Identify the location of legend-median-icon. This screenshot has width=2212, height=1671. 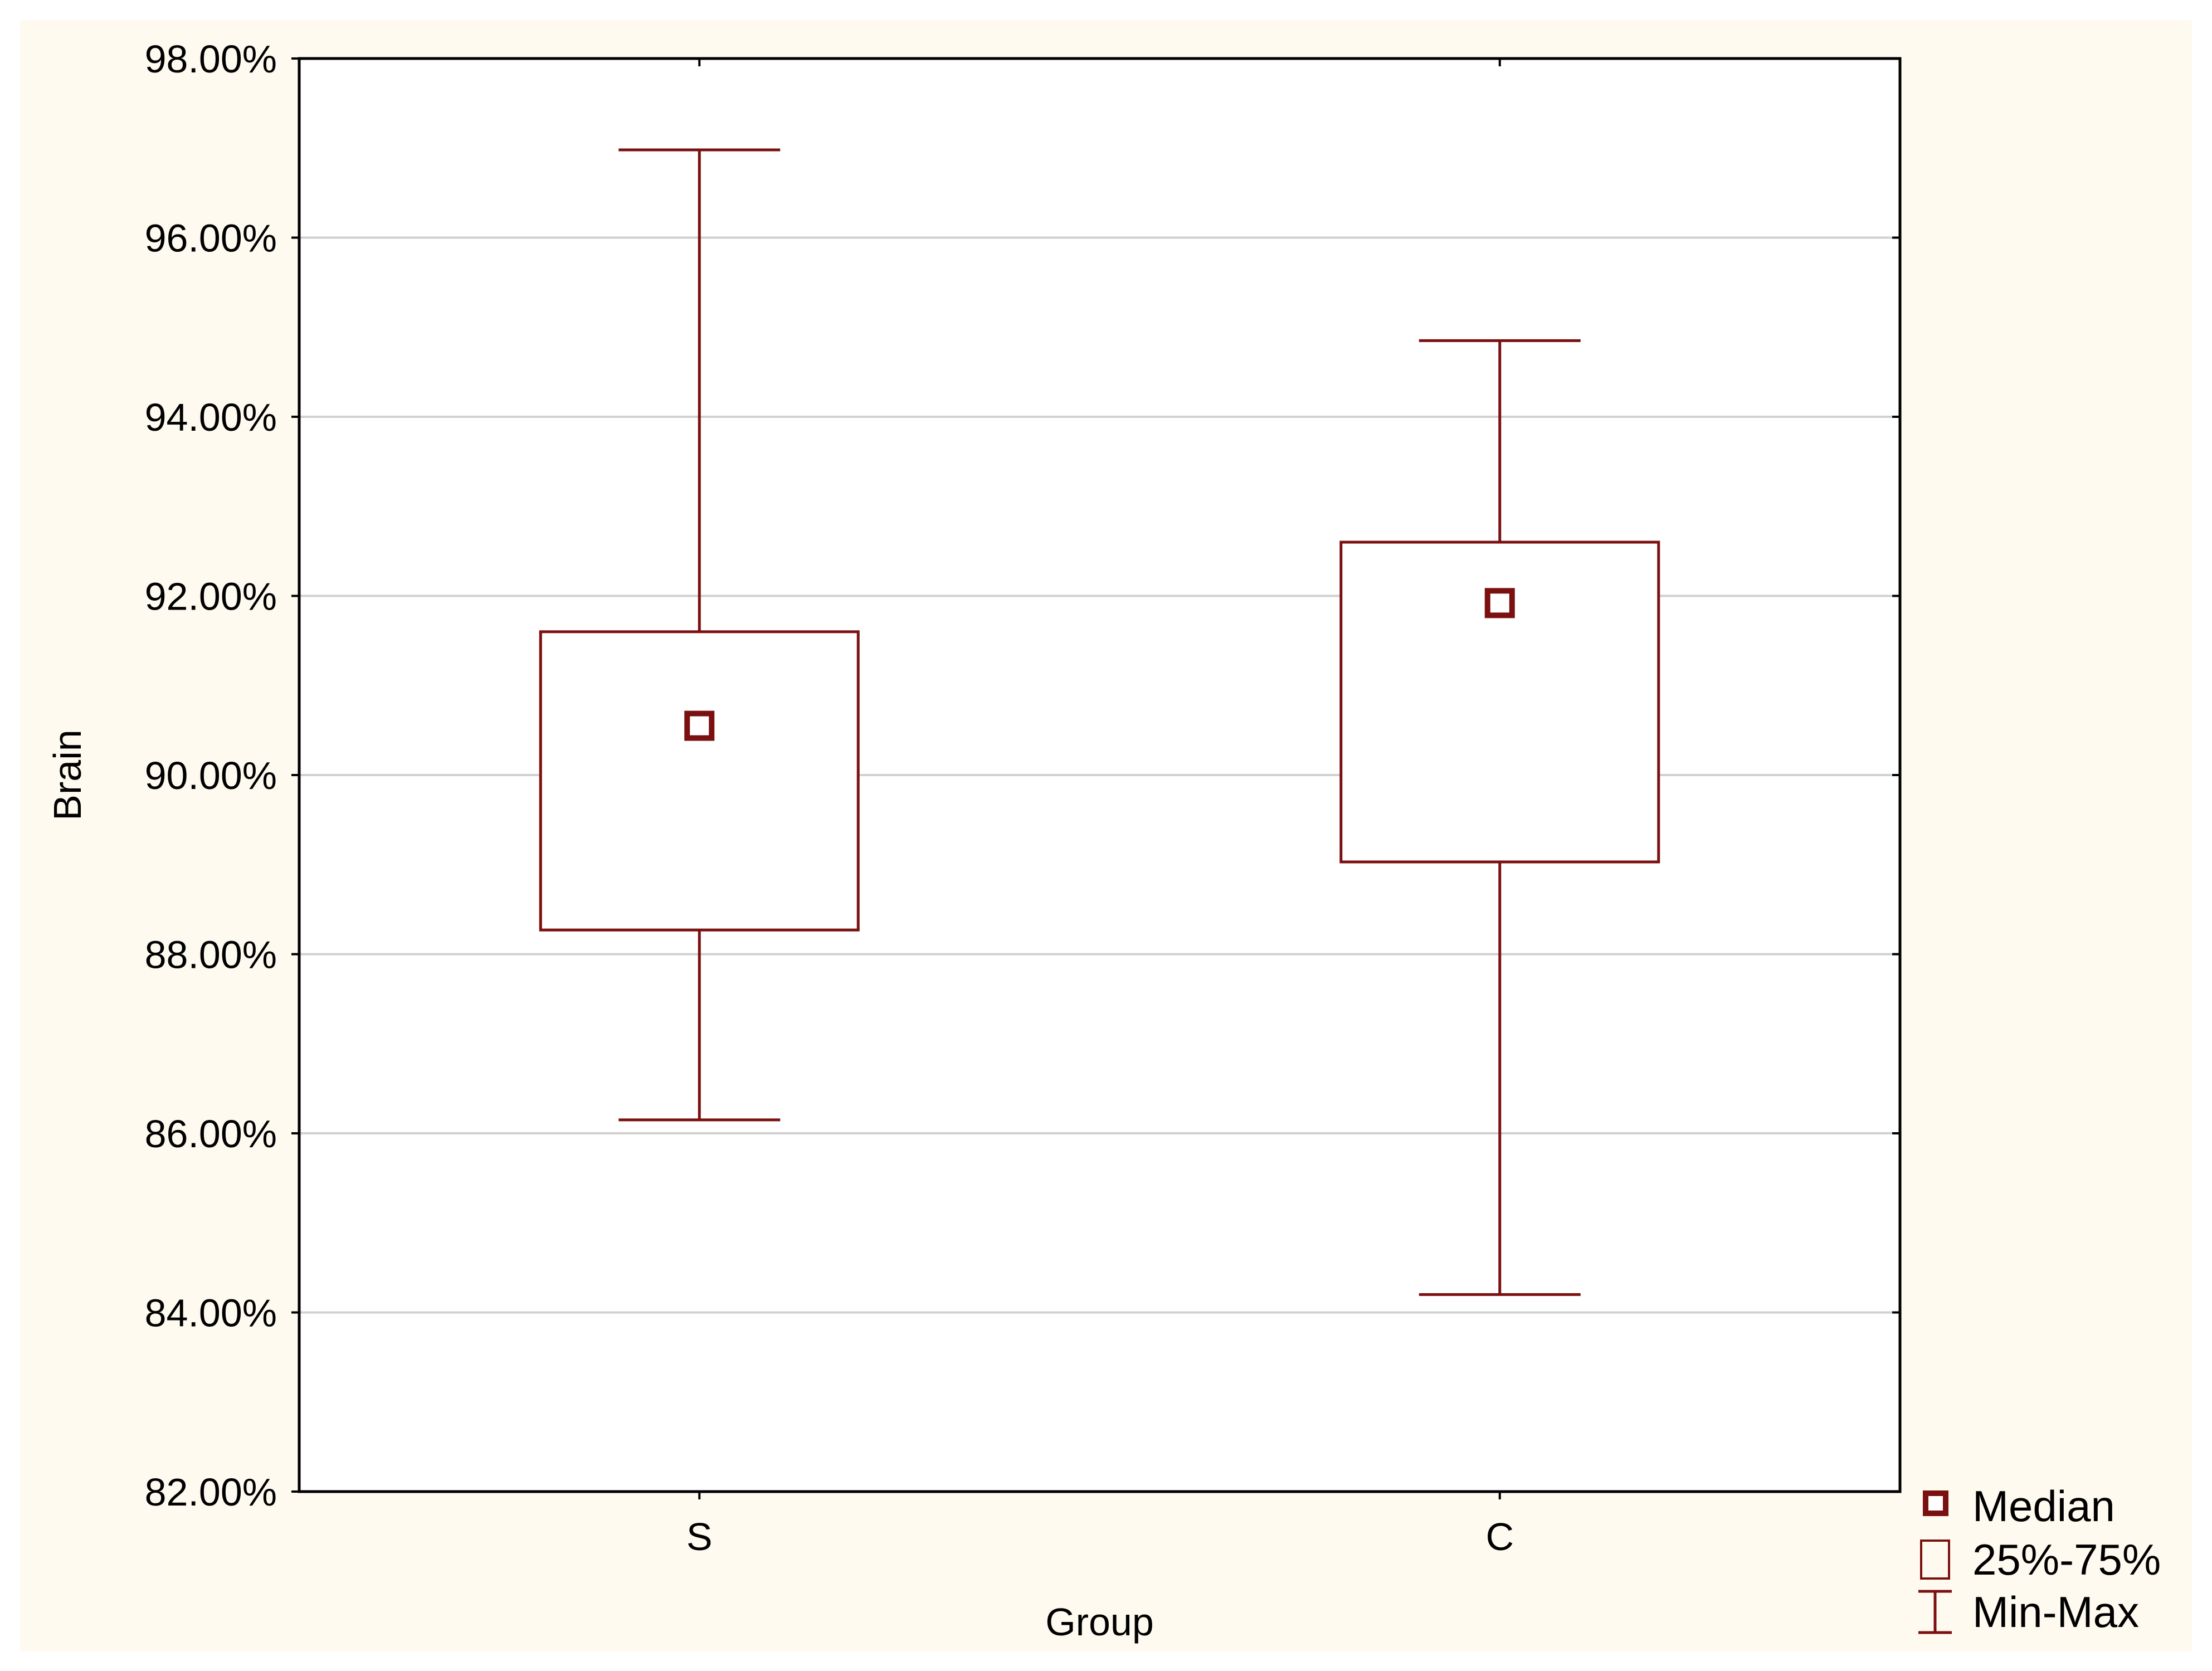
(1935, 1503).